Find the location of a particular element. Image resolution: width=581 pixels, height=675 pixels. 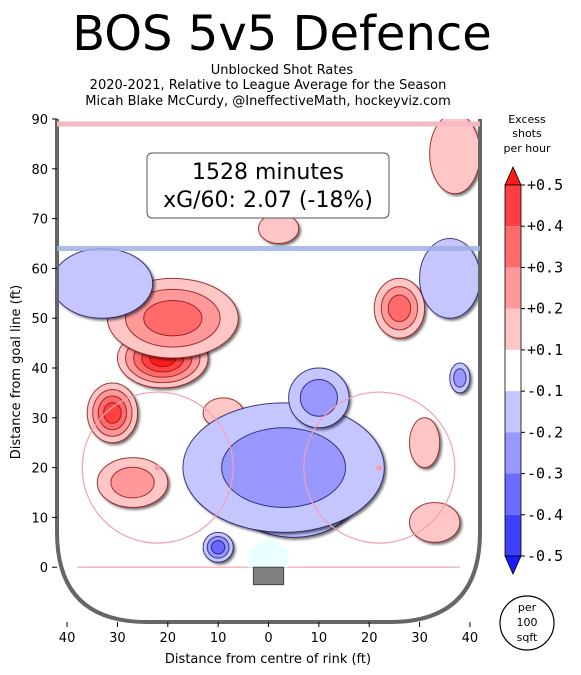

annotation-xg: xG/60: 2.07 (-18%) is located at coordinates (268, 200).